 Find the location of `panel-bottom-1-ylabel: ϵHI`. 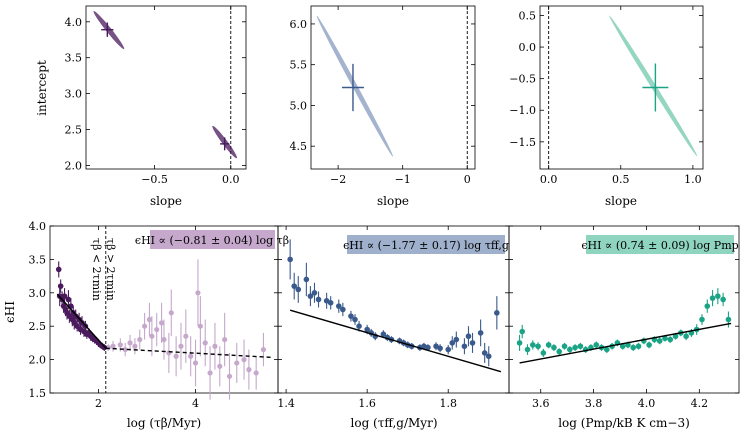

panel-bottom-1-ylabel: ϵHI is located at coordinates (10, 312).